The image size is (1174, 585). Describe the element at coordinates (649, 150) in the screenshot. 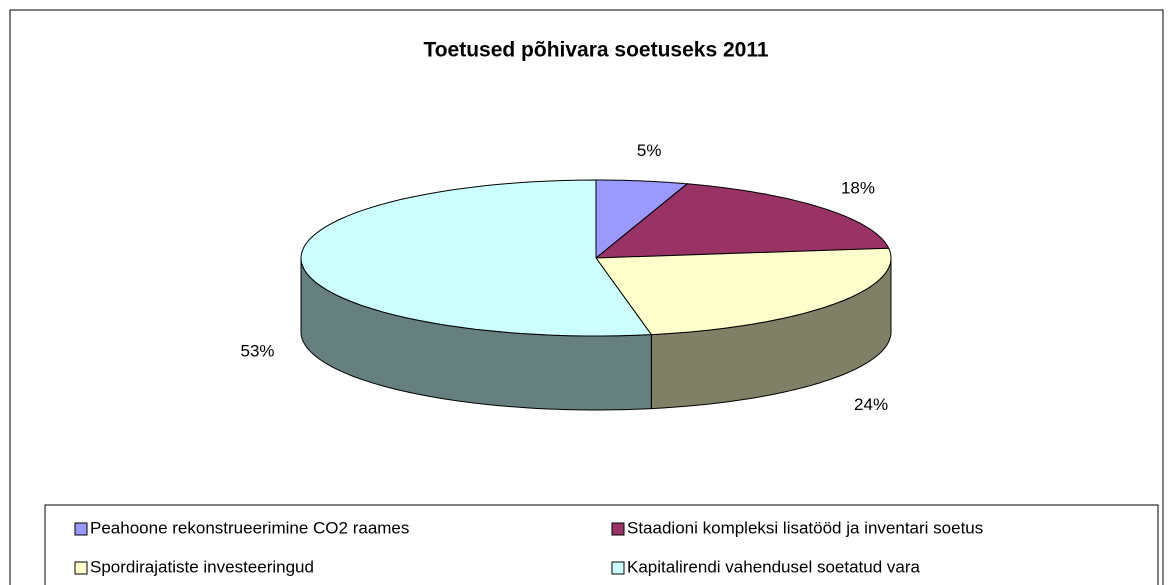

I see `data-label: 5%` at that location.